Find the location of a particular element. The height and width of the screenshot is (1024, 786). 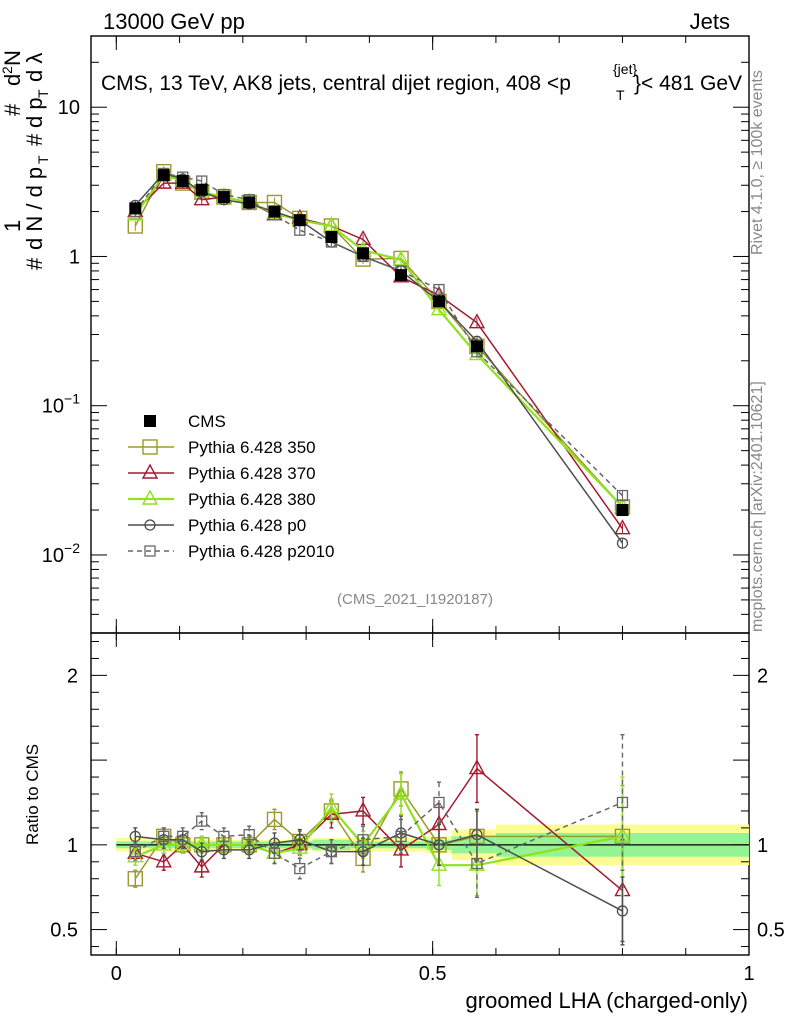

ref-label: mcplots.cern.ch [arXiv:2401.10621] is located at coordinates (757, 506).